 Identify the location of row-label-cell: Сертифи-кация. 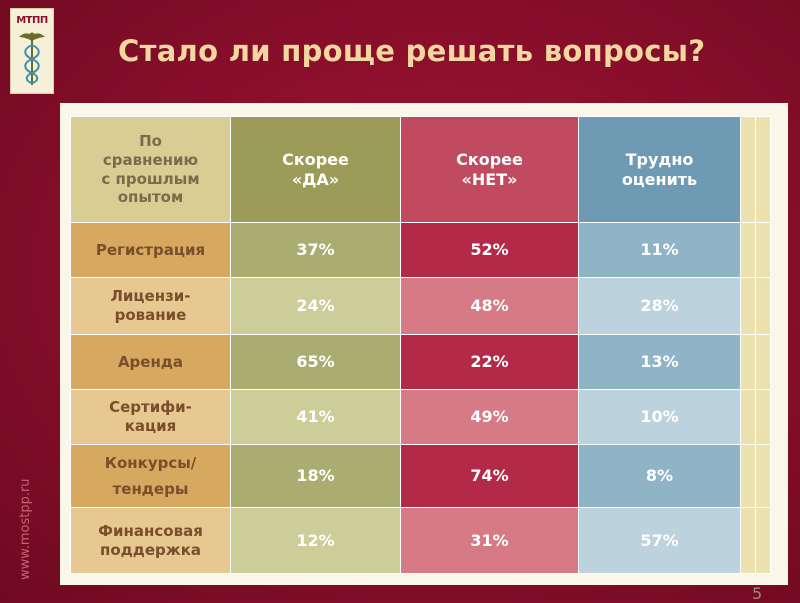
(150, 417).